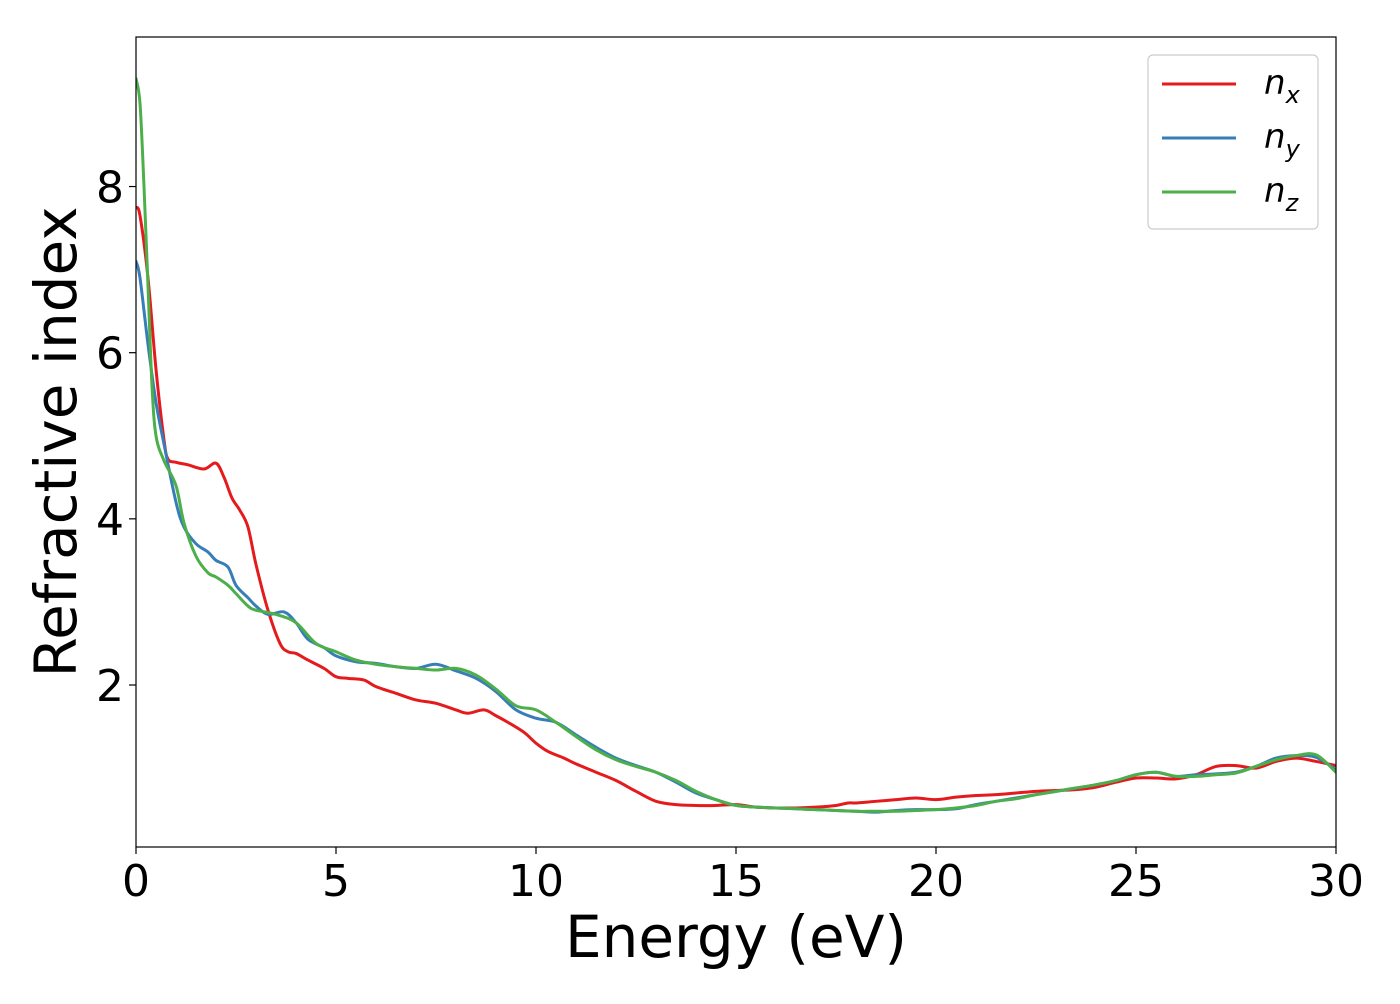  I want to click on x-tick-label: 20, so click(936, 881).